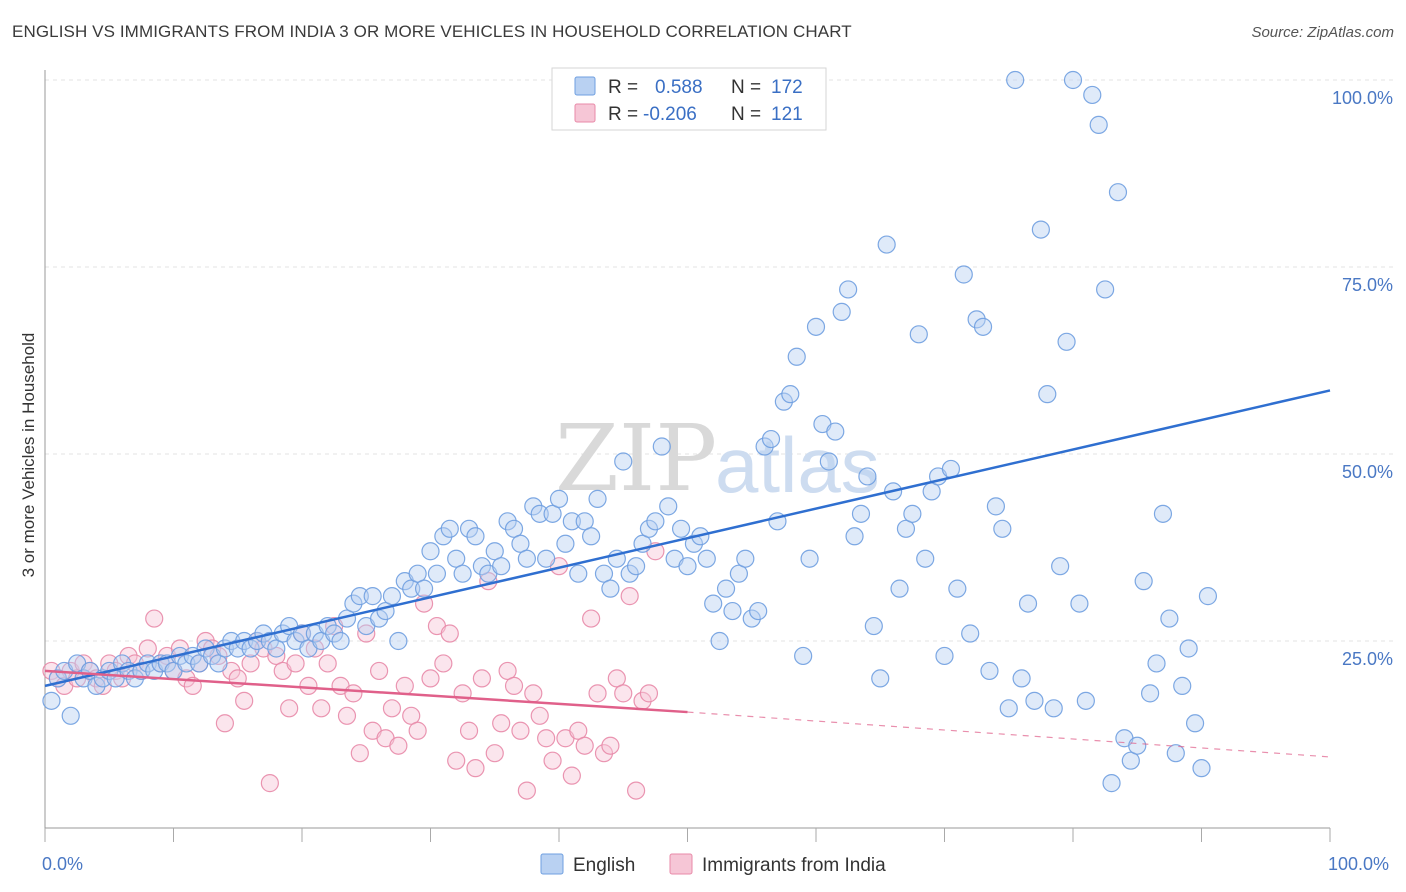 This screenshot has height=892, width=1406. I want to click on legend-india-swatch, so click(585, 113).